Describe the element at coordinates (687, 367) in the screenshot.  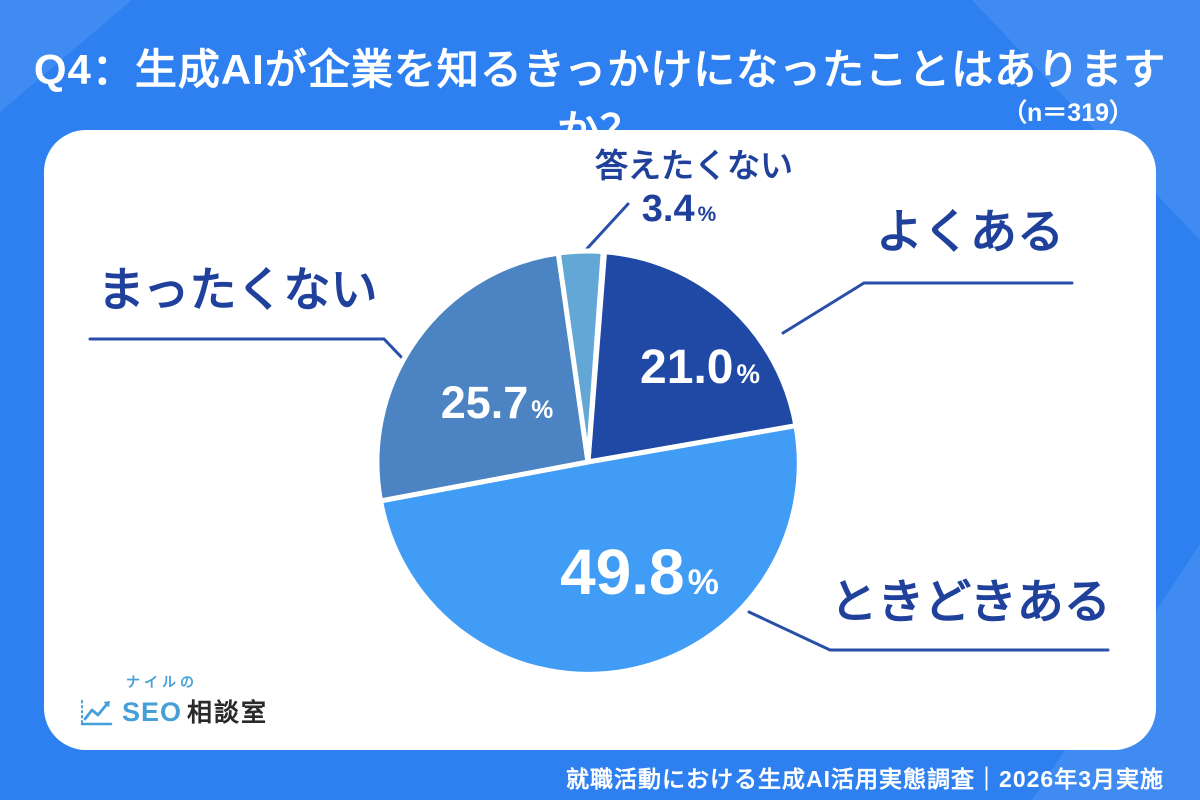
I see `value-number: 21.0` at that location.